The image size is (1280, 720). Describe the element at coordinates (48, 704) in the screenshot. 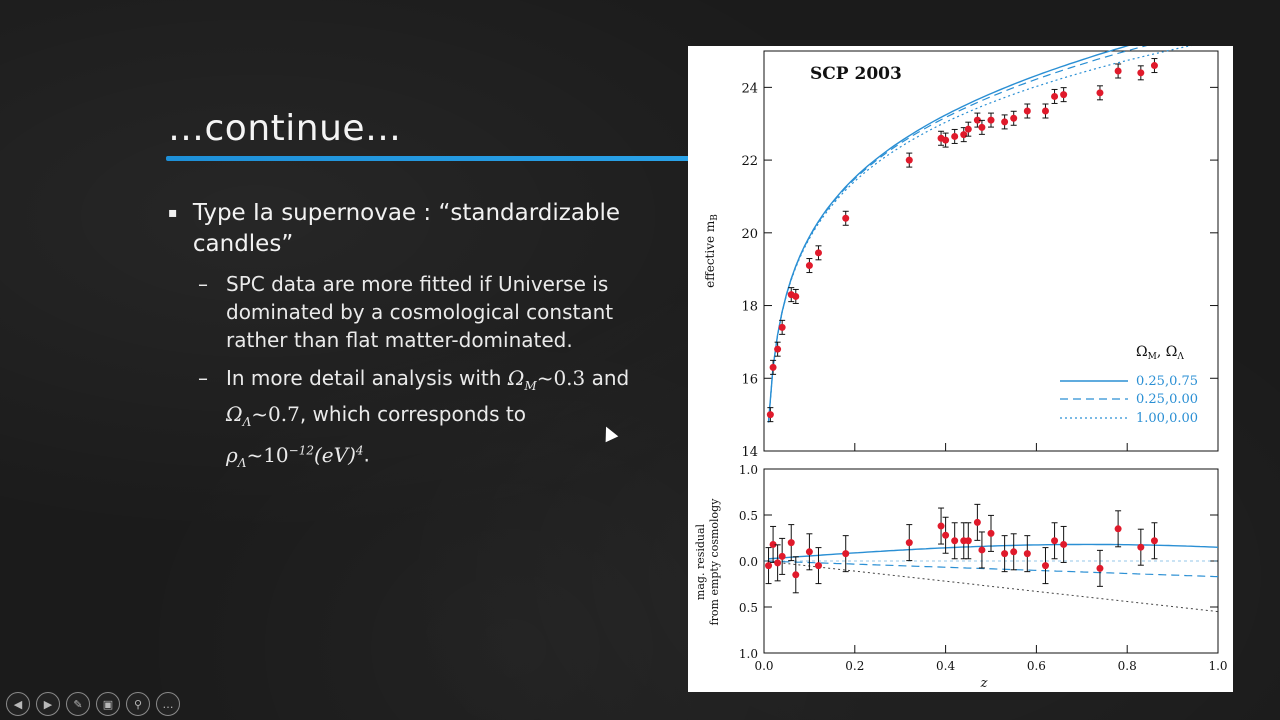

I see `next-slide-button: ▶` at that location.